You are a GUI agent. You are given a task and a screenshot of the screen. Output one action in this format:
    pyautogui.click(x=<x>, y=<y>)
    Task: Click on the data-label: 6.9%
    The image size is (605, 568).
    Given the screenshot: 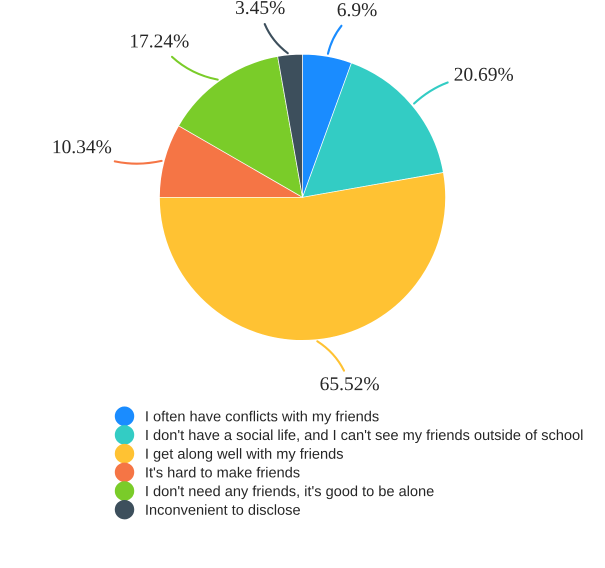 What is the action you would take?
    pyautogui.click(x=357, y=9)
    